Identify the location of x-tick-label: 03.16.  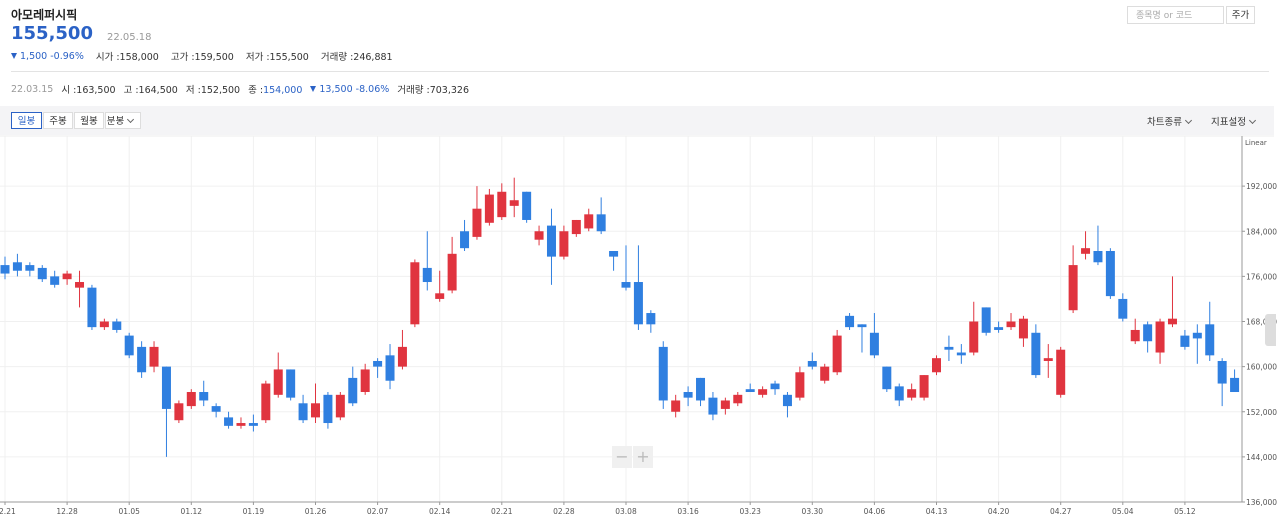
(688, 511).